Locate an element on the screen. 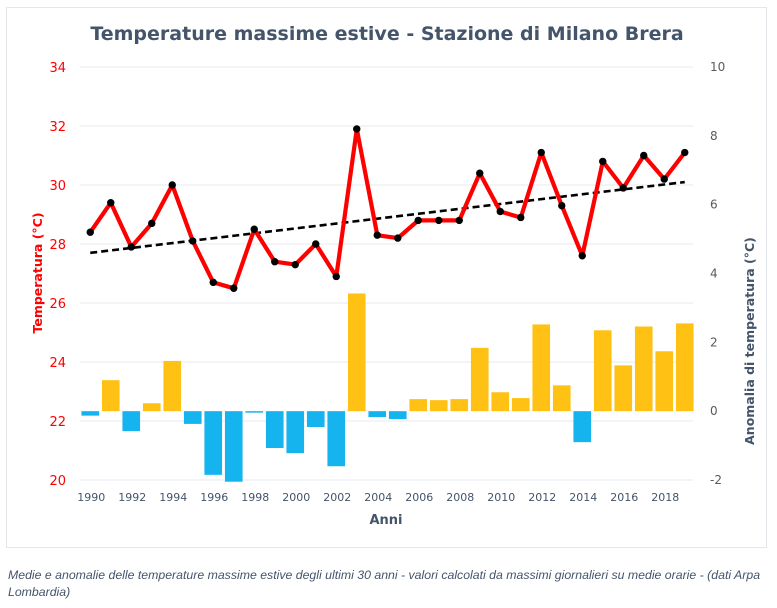 This screenshot has width=777, height=608. right-axis-ticks: -2 0 2 4 6 8 10 is located at coordinates (717, 273).